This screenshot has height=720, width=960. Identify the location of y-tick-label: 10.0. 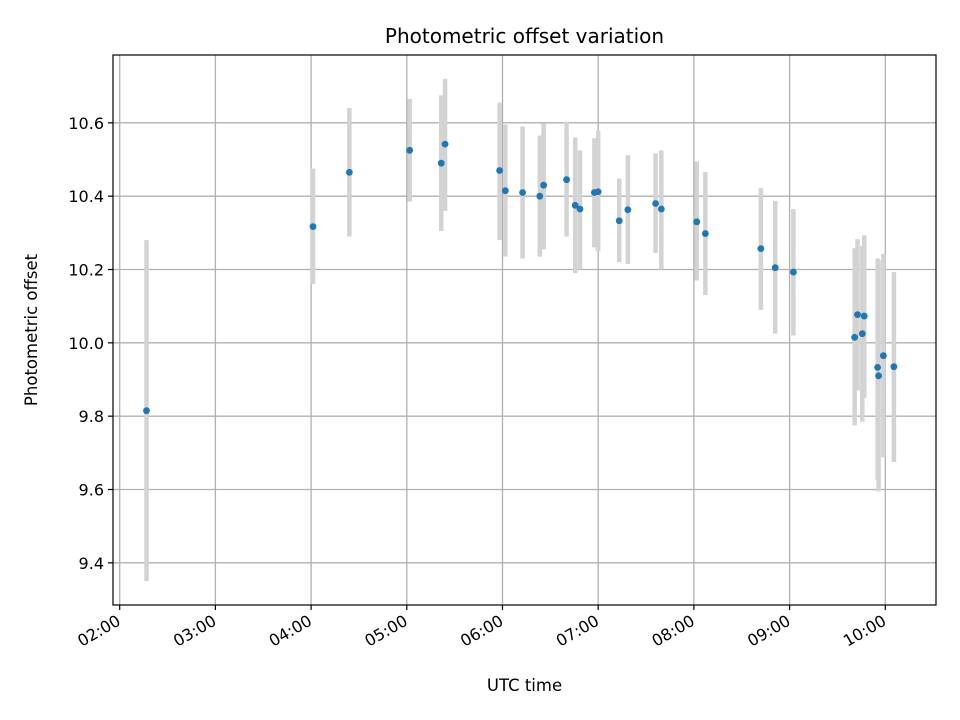
(86, 343).